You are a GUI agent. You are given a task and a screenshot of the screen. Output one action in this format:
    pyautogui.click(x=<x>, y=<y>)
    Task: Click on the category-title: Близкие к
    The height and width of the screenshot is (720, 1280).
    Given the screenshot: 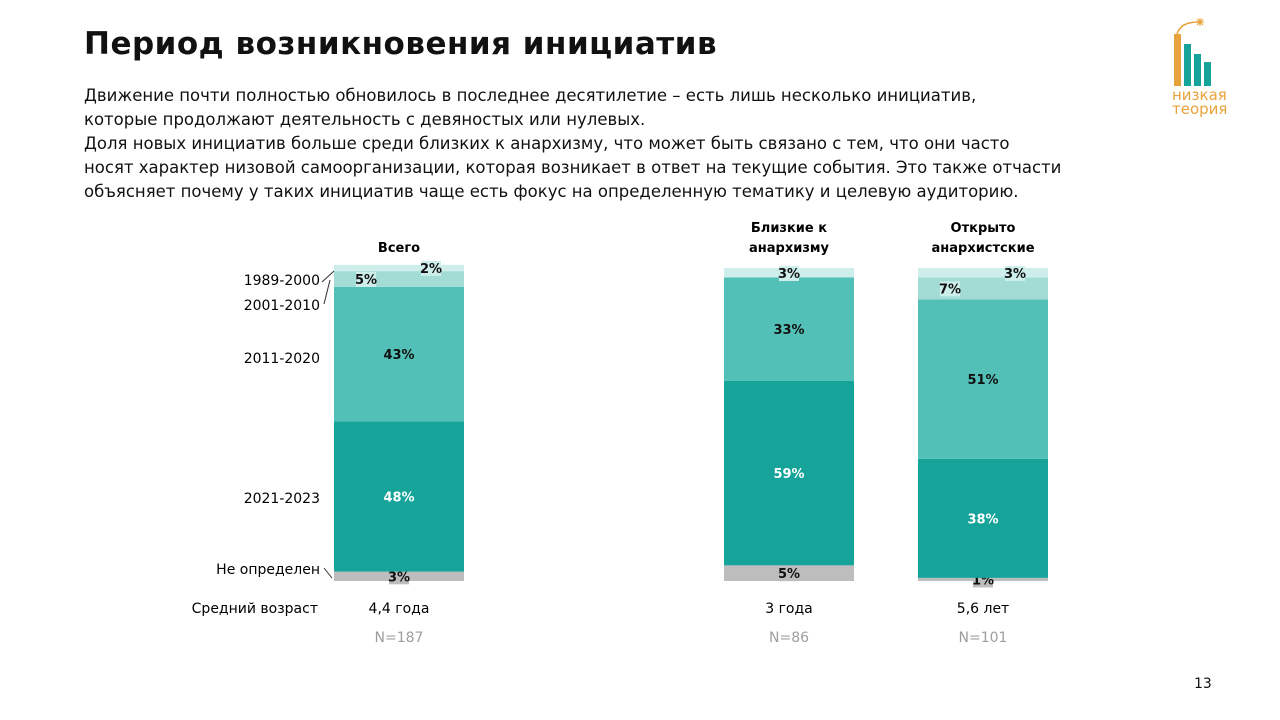 What is the action you would take?
    pyautogui.click(x=789, y=228)
    